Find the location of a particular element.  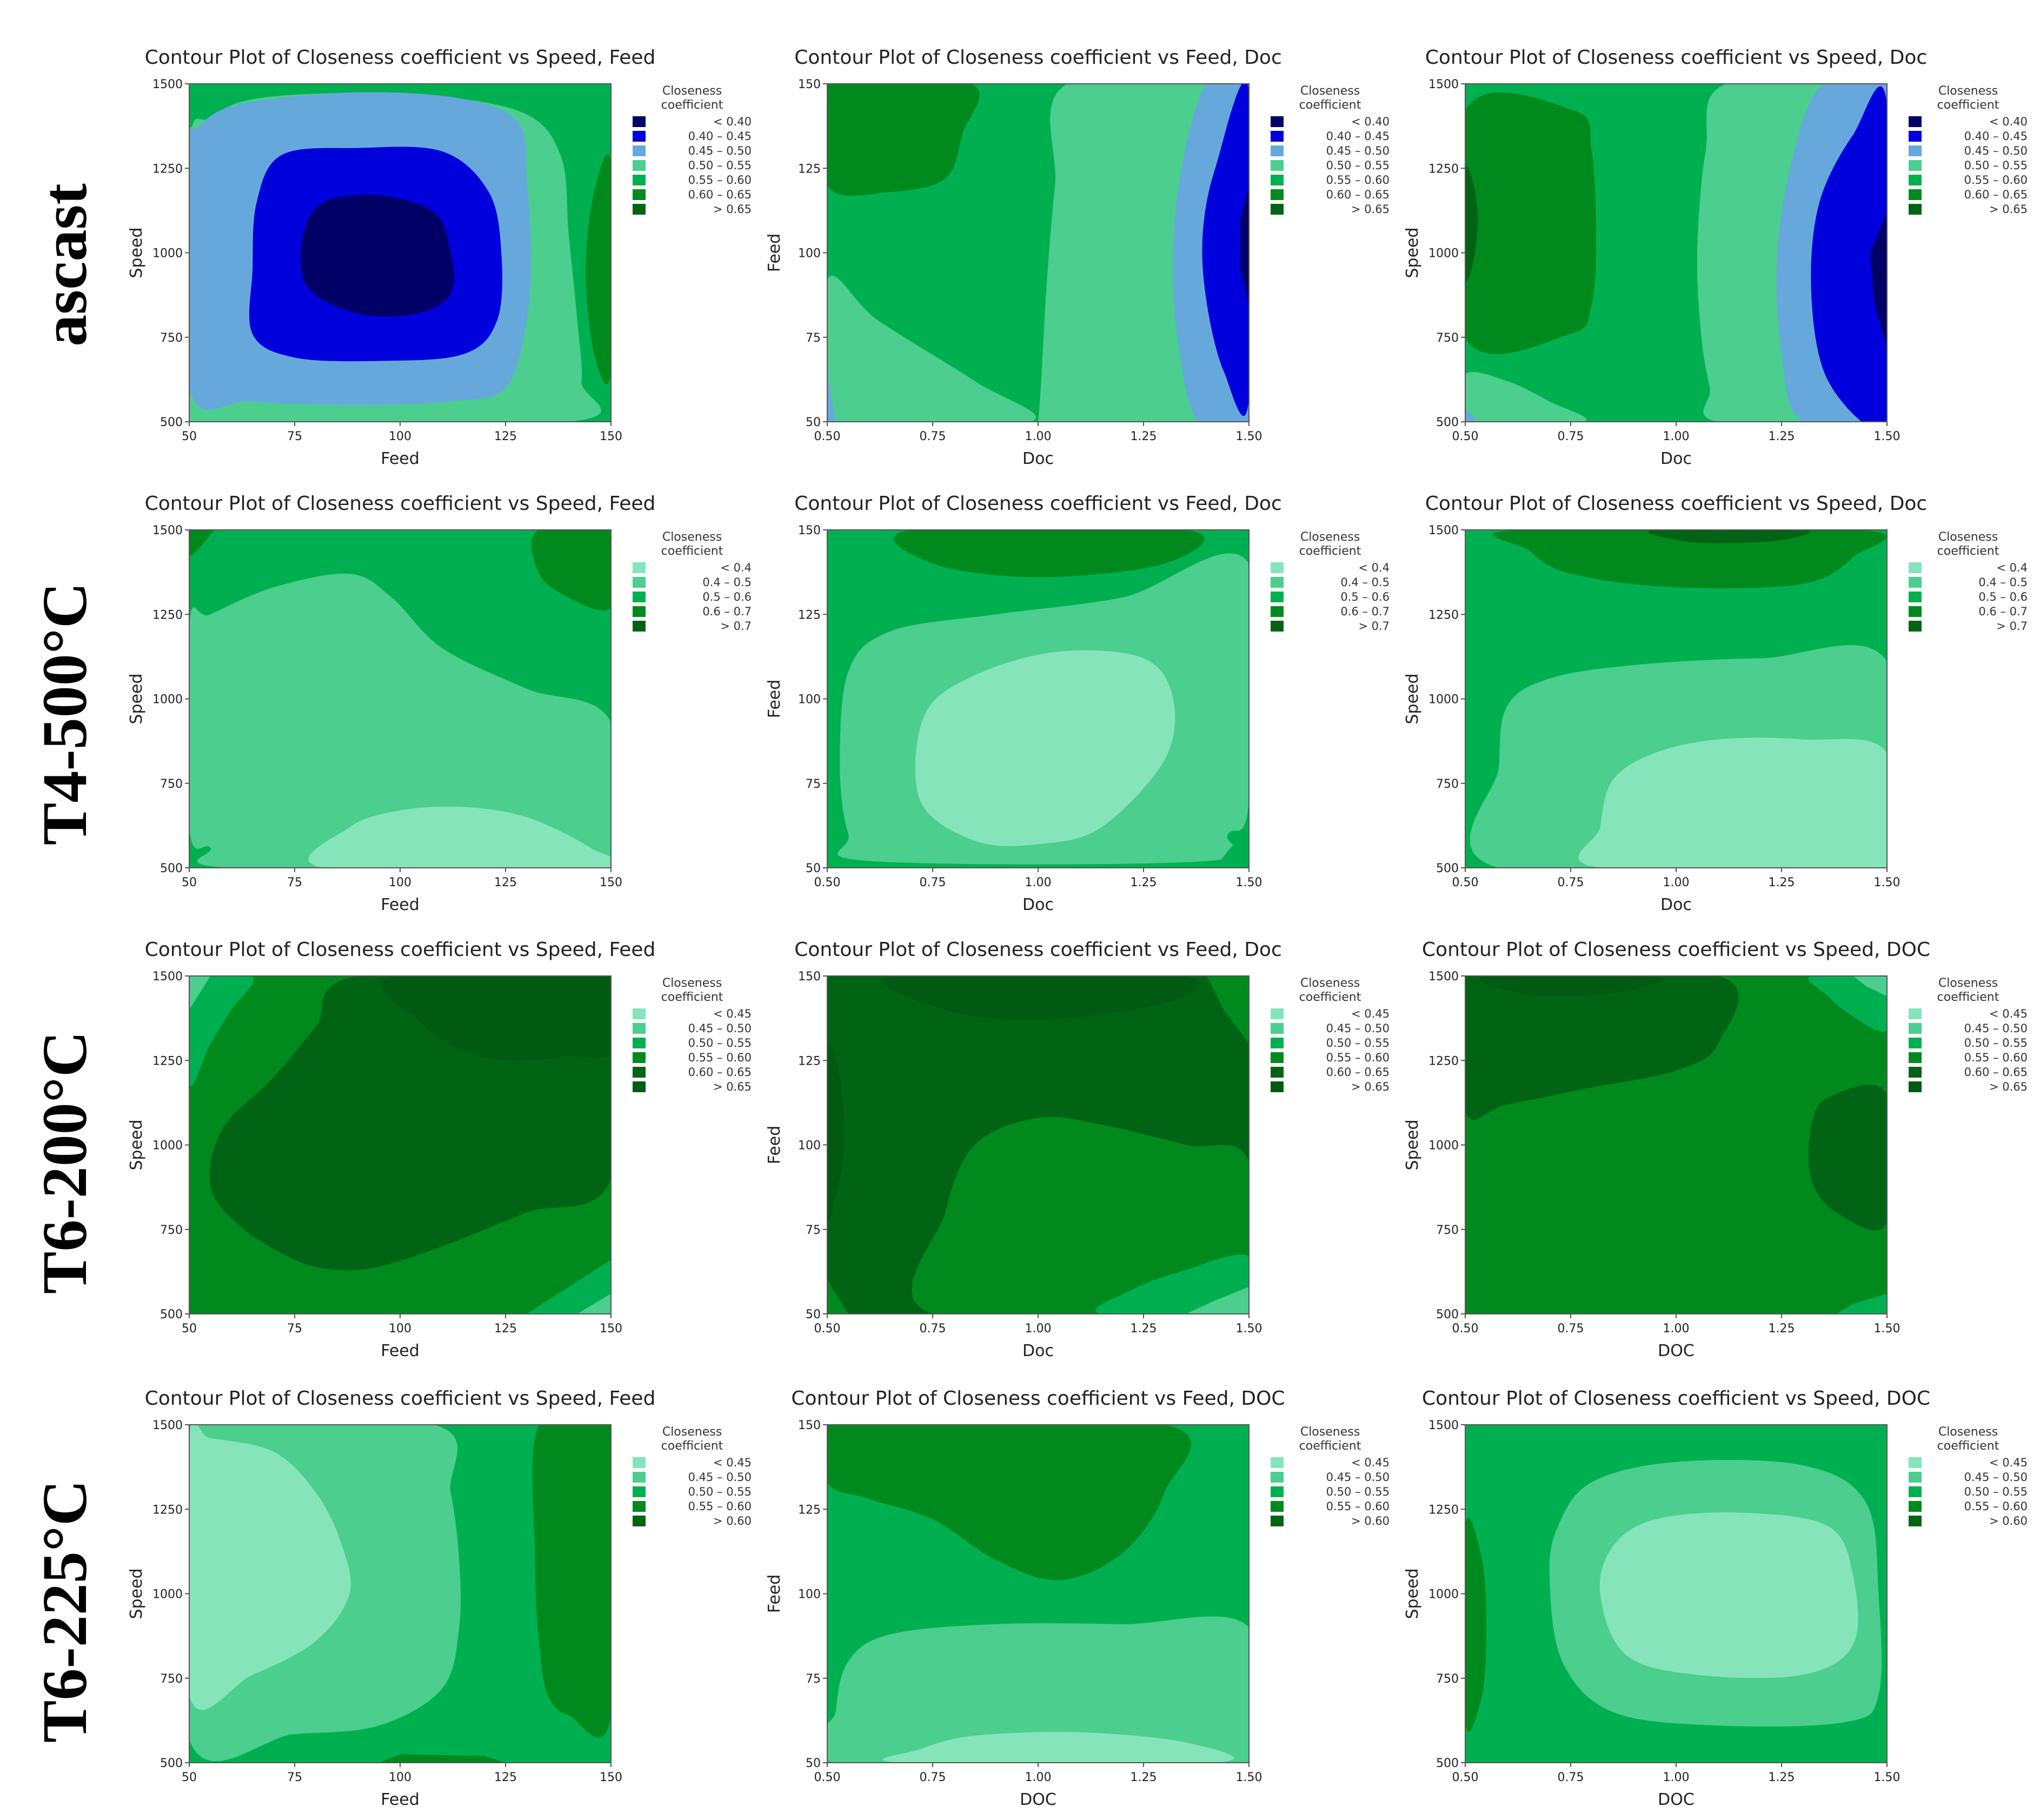

legend-entry: > 0.7 is located at coordinates (2012, 627).